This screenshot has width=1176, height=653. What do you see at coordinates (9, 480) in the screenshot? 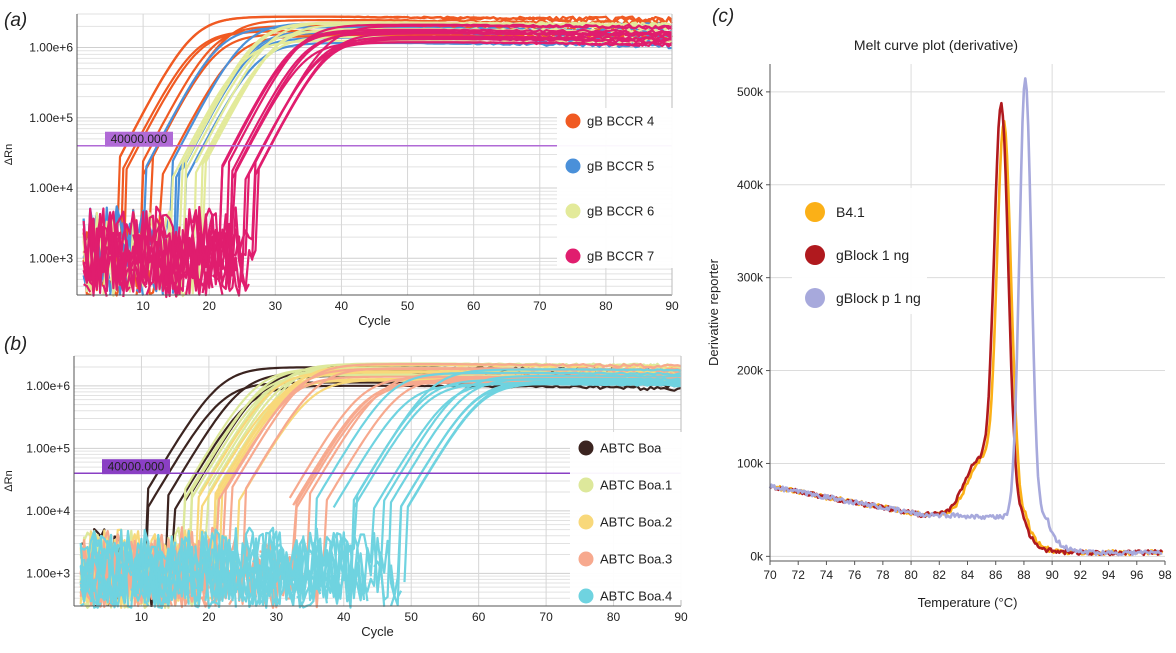
I see `panel-b-y-axis-label: ΔRn` at bounding box center [9, 480].